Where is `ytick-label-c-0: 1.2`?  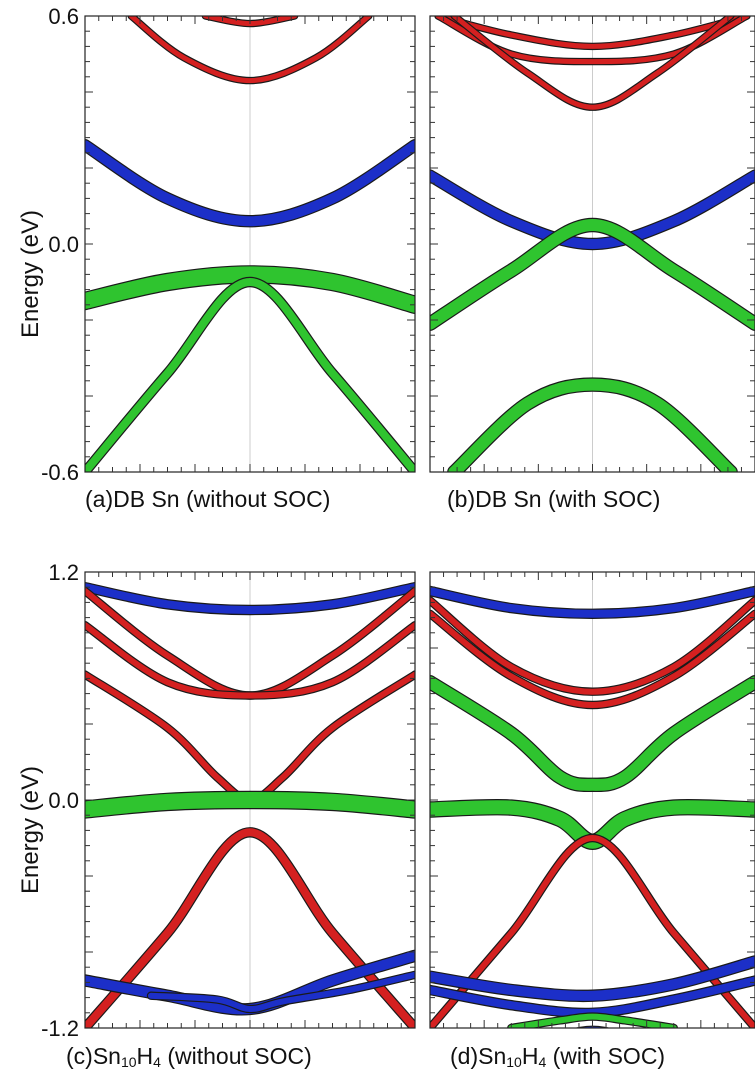
ytick-label-c-0: 1.2 is located at coordinates (63, 572).